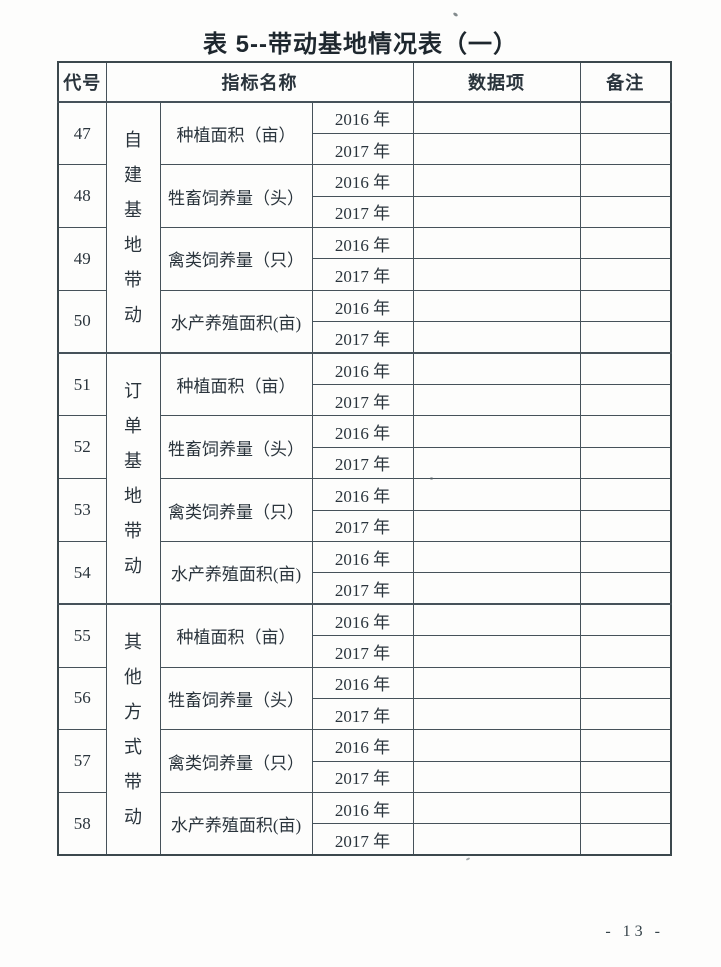 The height and width of the screenshot is (967, 721). What do you see at coordinates (496, 82) in the screenshot?
I see `header-data-item: 数据项` at bounding box center [496, 82].